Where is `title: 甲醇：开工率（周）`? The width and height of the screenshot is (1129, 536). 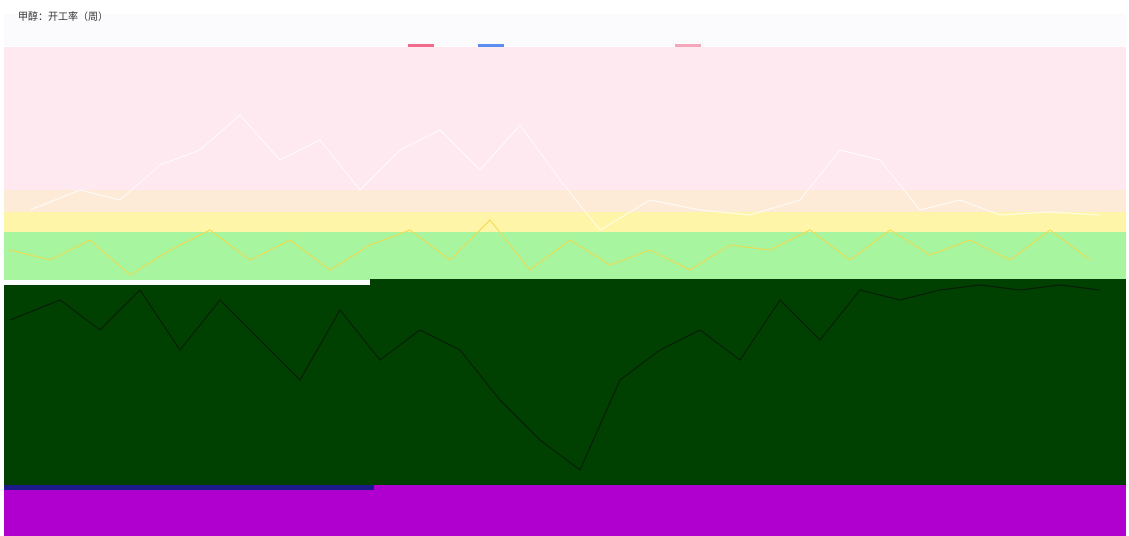
title: 甲醇：开工率（周） is located at coordinates (63, 16).